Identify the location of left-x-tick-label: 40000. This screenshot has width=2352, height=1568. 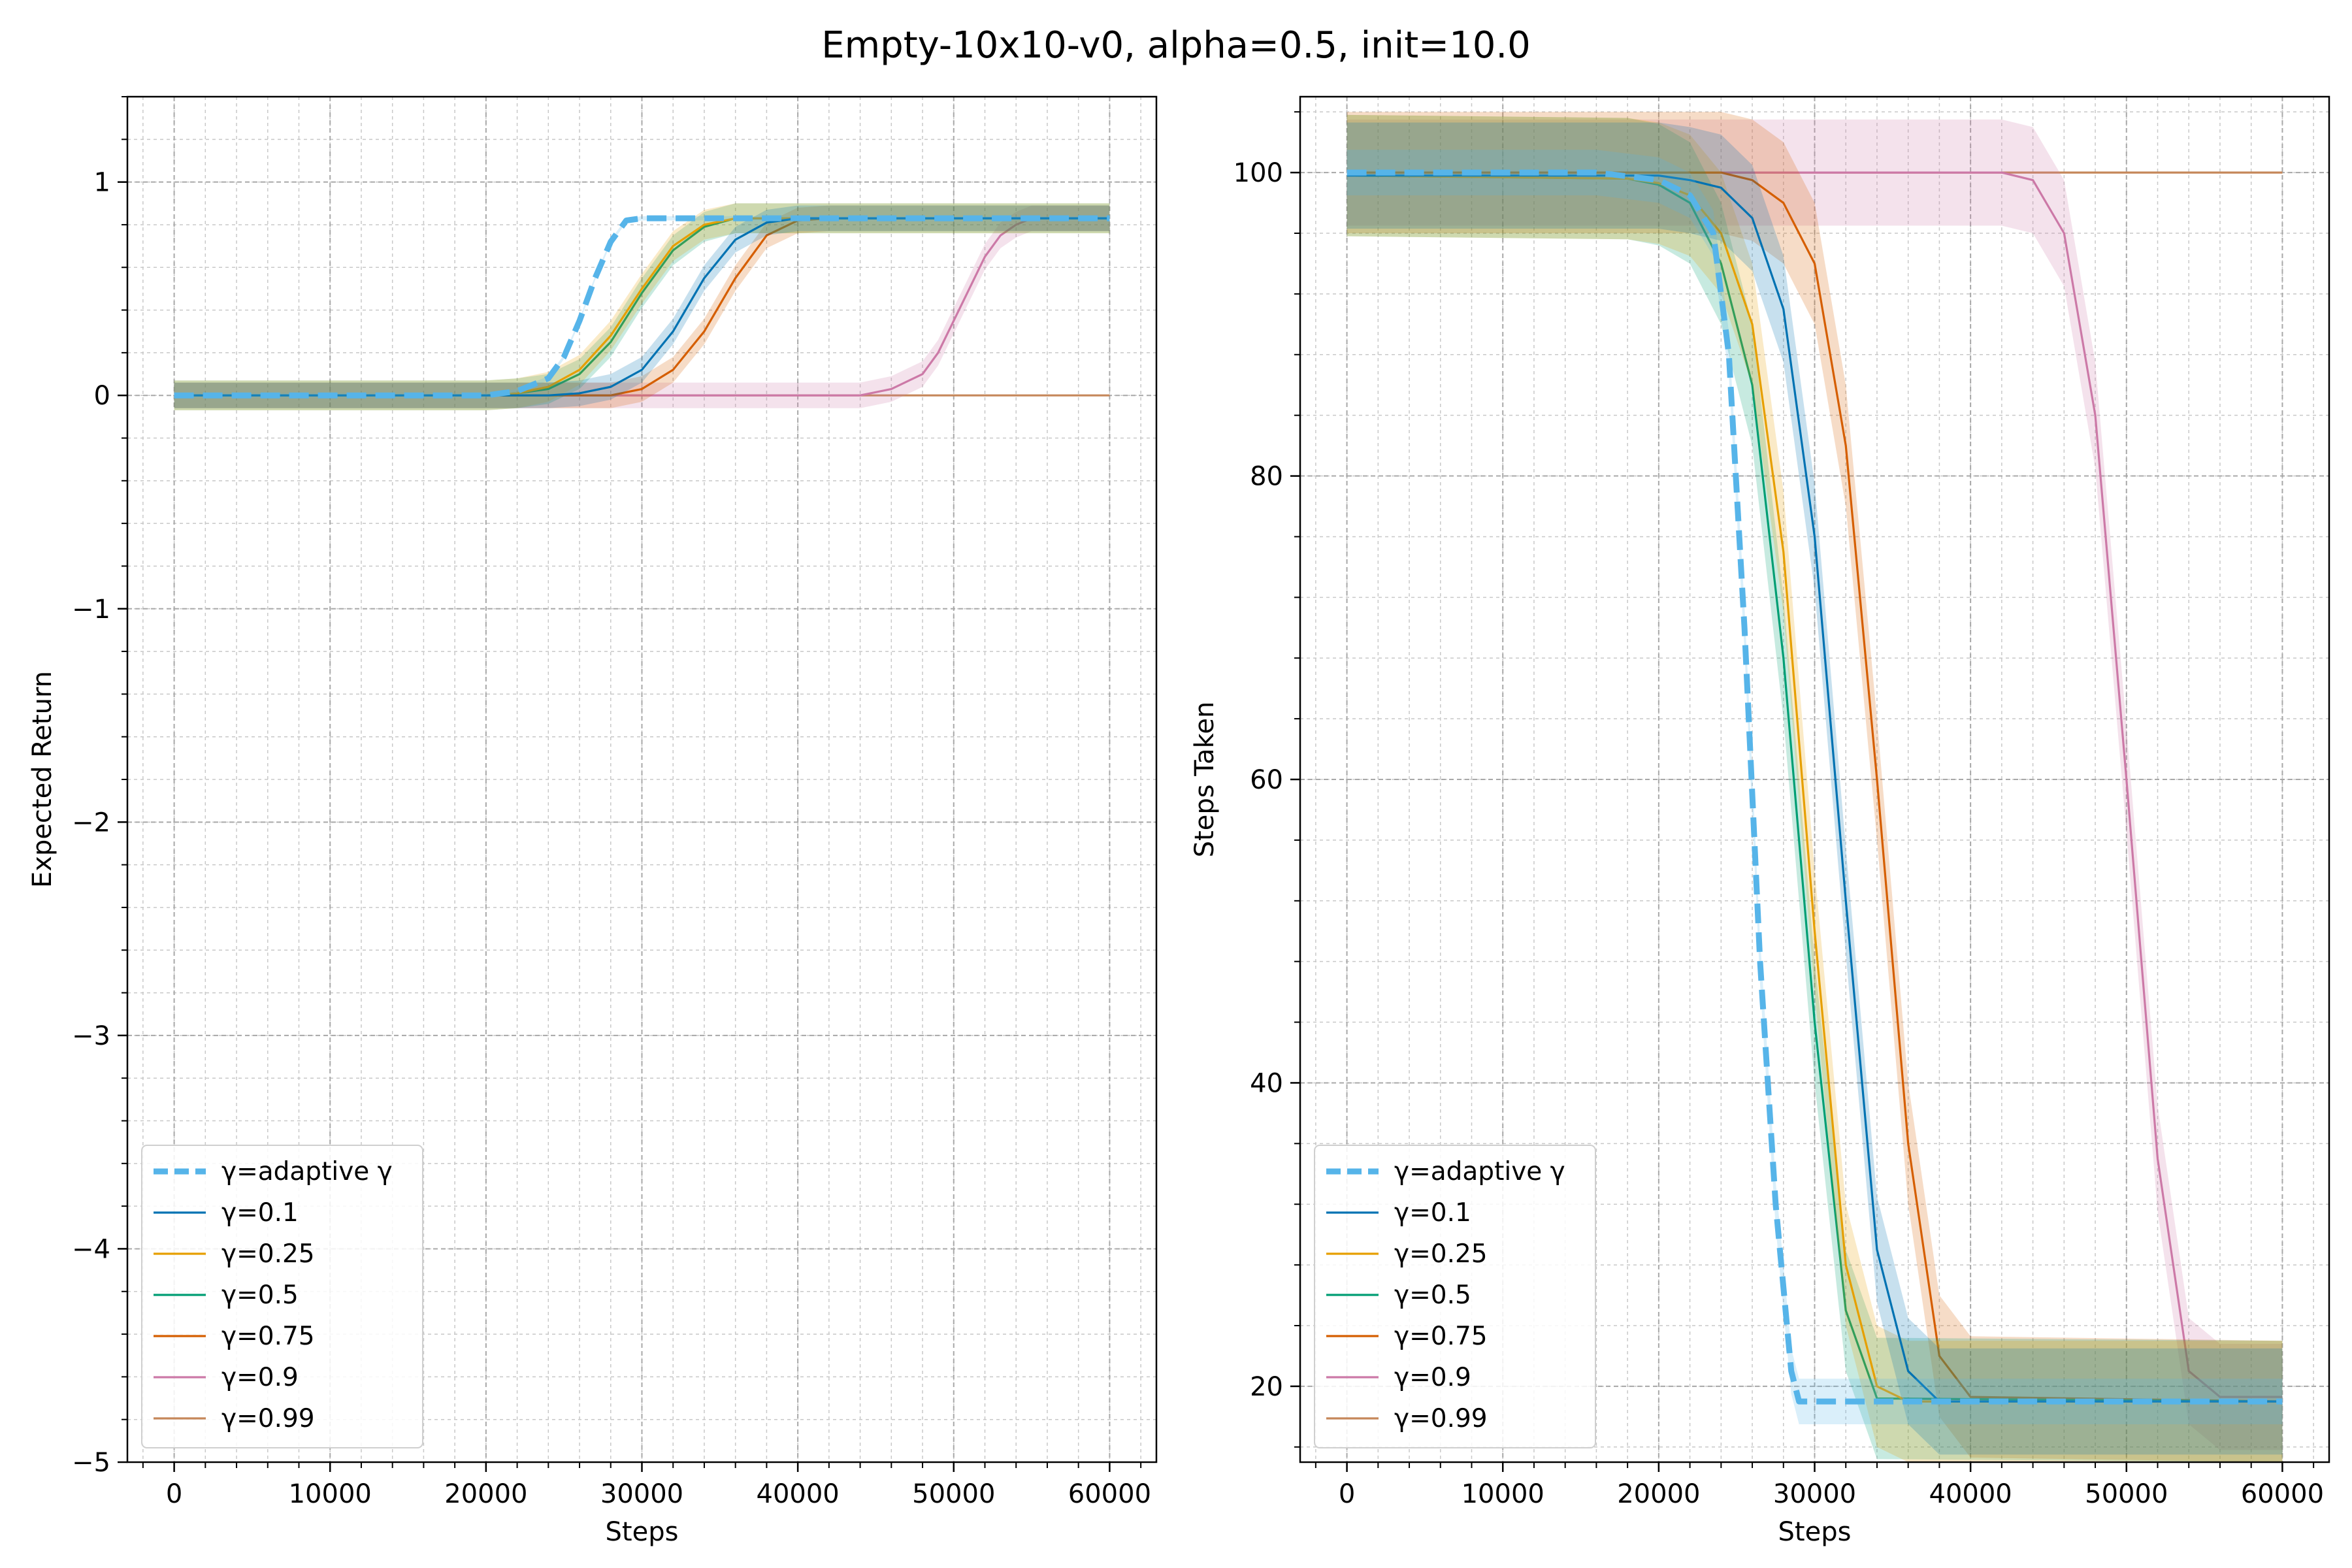
(798, 1494).